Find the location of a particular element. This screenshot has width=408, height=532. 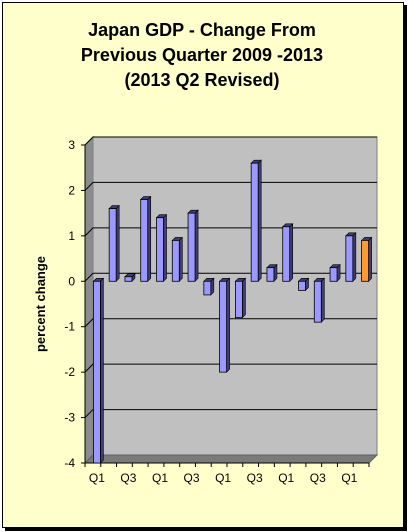

chart-title-line-2: Previous Quarter 2009 -2013 is located at coordinates (202, 55).